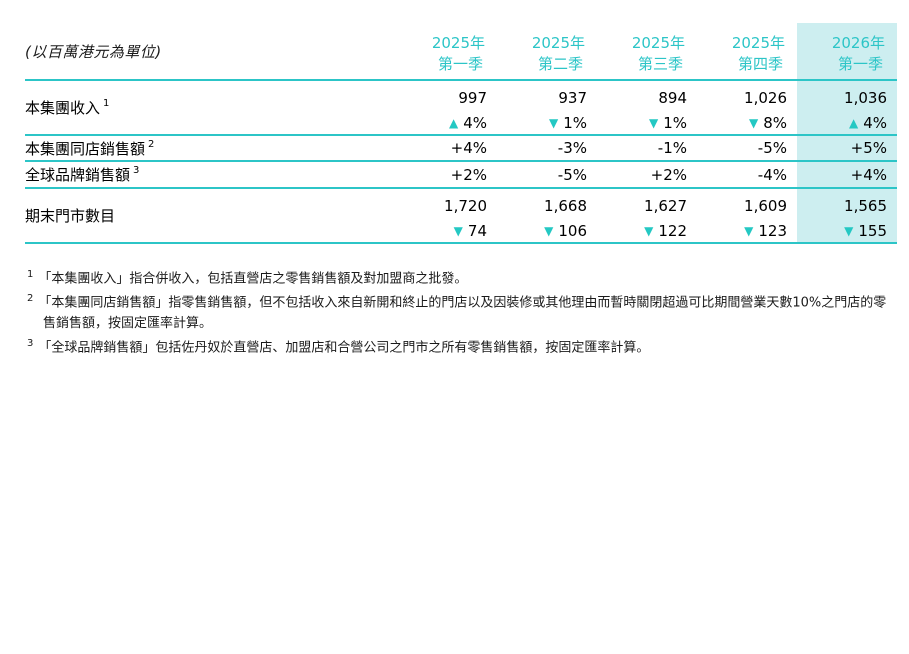 The image size is (909, 654). I want to click on column-header-2025-q2: 2025年 第二季, so click(547, 52).